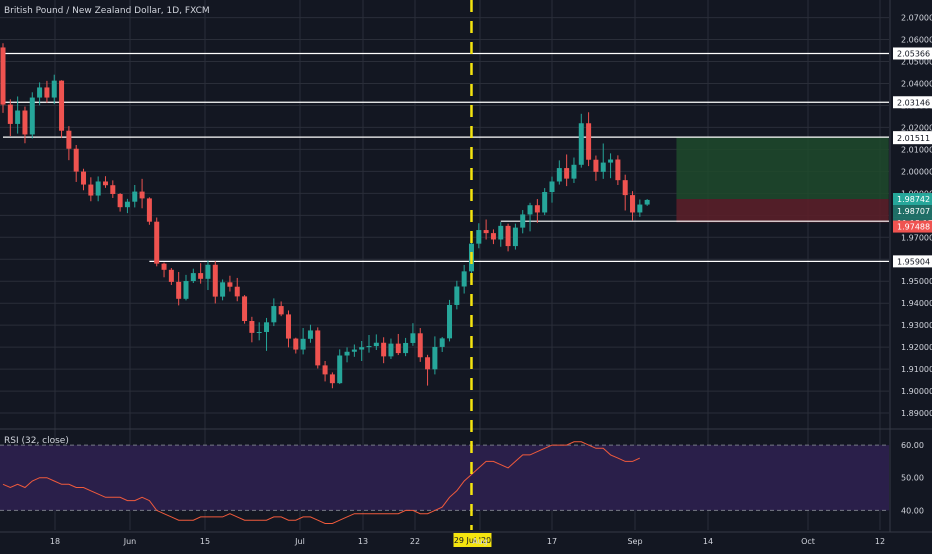  I want to click on time-axis: 18 Jun 15 Jul 13 22 Aug 17 Sep 14 Oct 12, so click(467, 541).